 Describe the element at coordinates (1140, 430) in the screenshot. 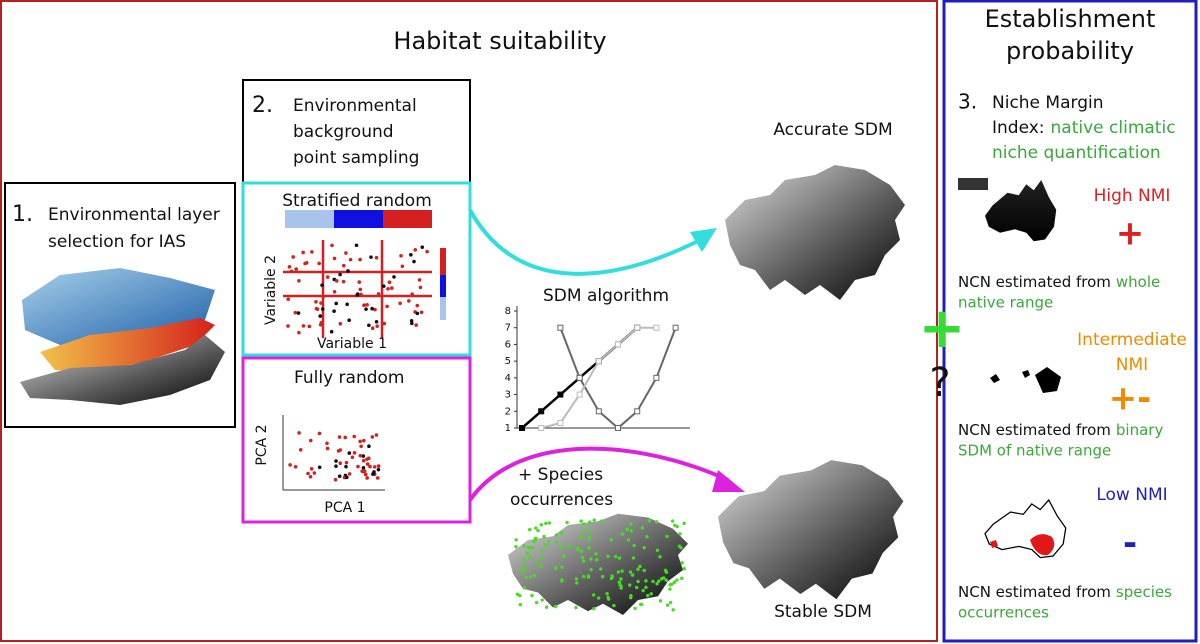

I see `caption-source: binary` at that location.